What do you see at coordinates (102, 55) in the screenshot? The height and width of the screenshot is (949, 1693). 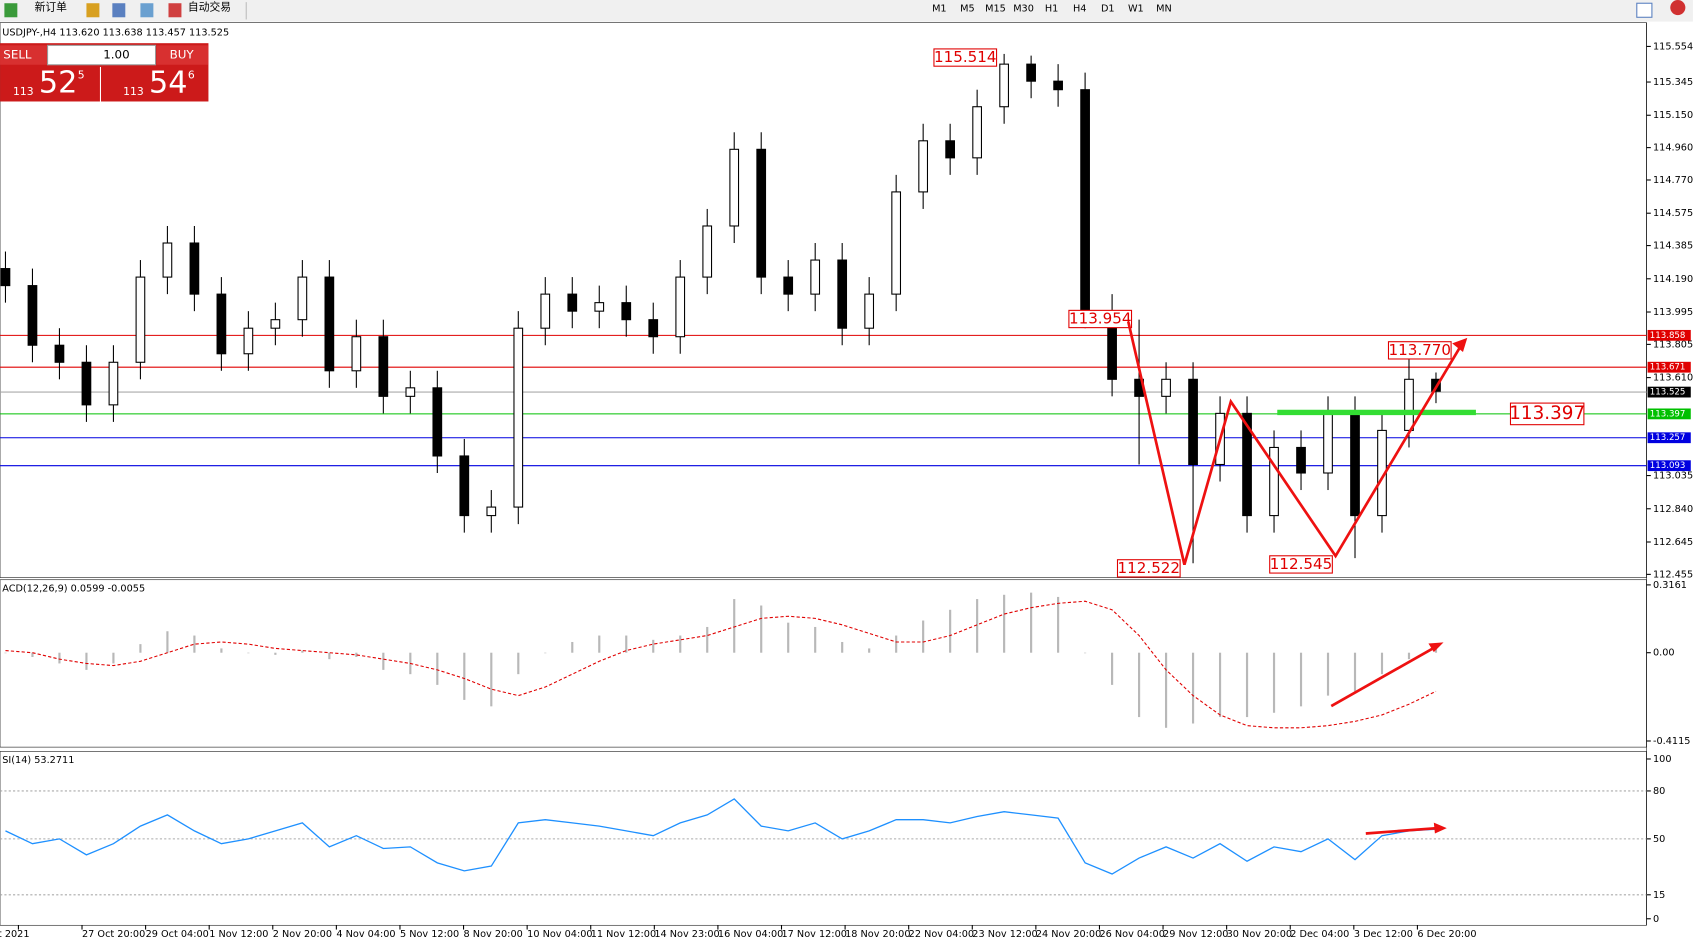 I see `lots-input` at bounding box center [102, 55].